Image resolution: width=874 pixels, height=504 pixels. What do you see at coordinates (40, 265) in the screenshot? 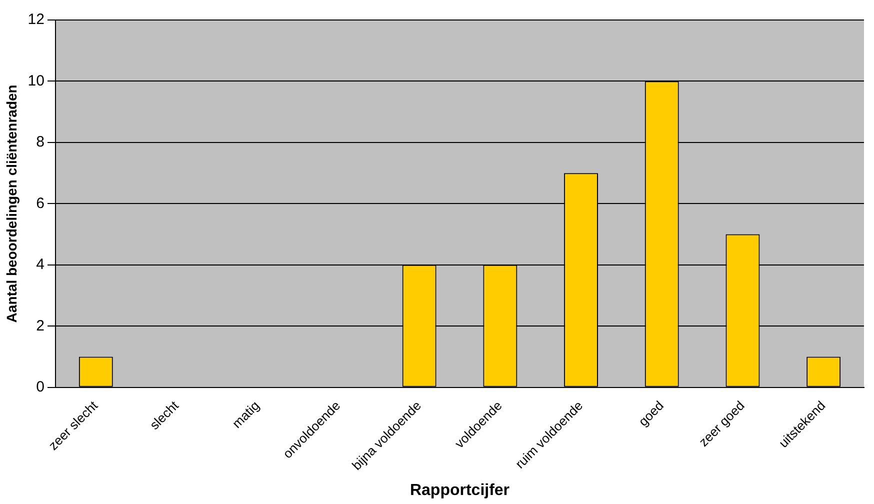
I see `y-tick-label: 4` at bounding box center [40, 265].